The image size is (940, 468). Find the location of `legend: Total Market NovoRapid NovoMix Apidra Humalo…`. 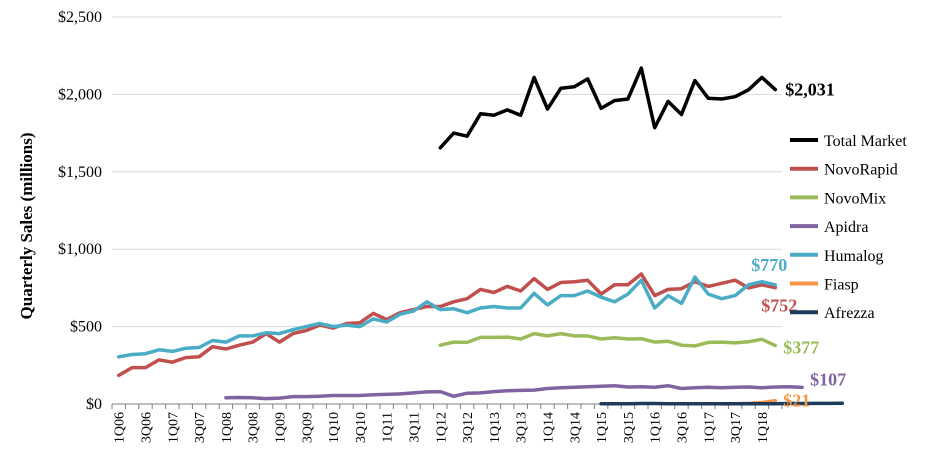

legend: Total Market NovoRapid NovoMix Apidra Humalo… is located at coordinates (848, 227).